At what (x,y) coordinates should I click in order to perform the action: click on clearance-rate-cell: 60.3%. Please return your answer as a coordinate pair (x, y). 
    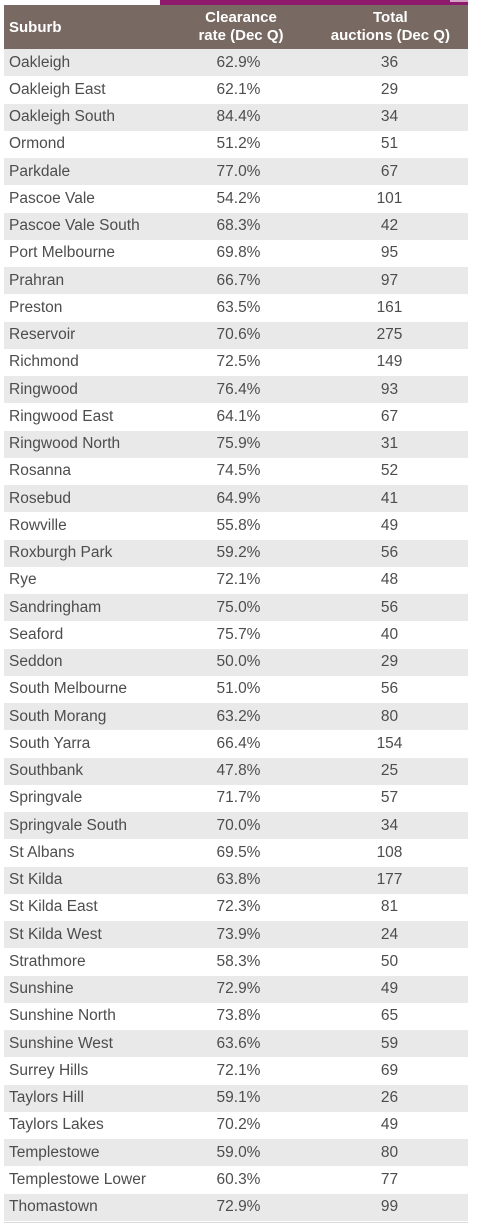
    Looking at the image, I should click on (238, 1179).